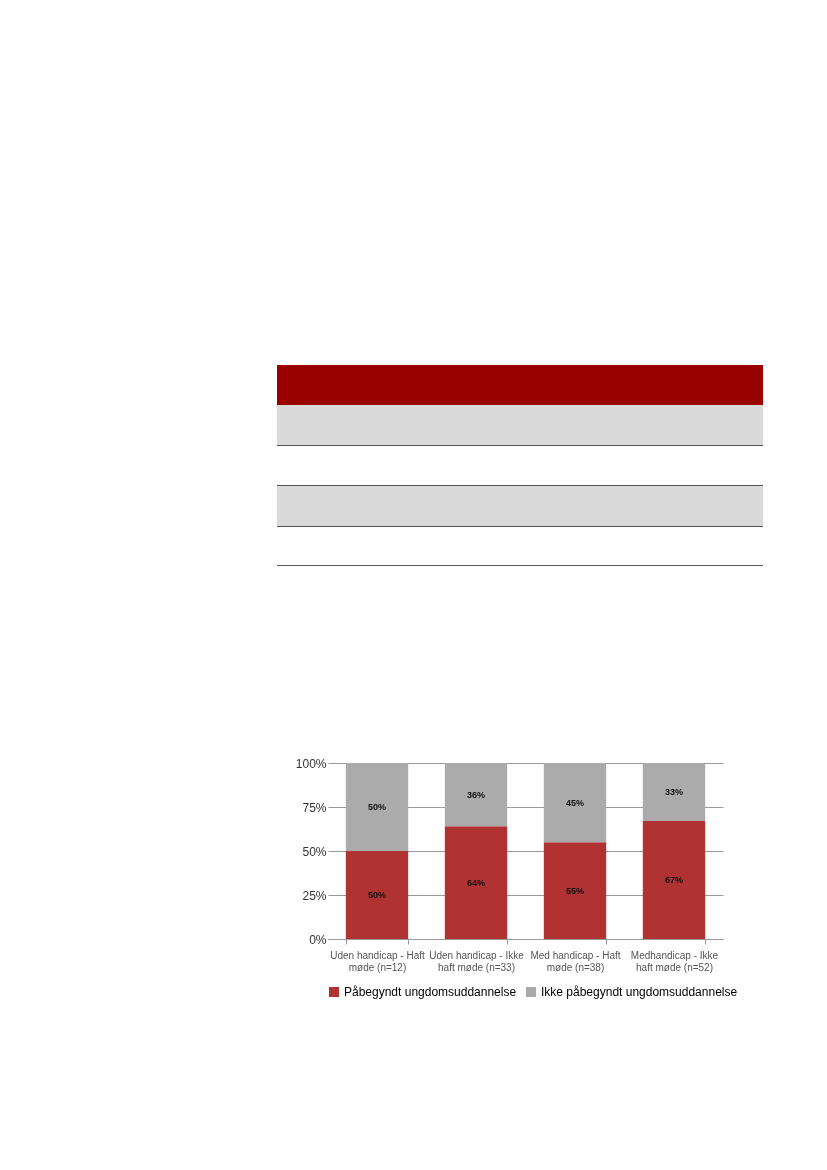  I want to click on x-tick-label: Medhandicap - Ikke haft møde (n=52), so click(674, 961).